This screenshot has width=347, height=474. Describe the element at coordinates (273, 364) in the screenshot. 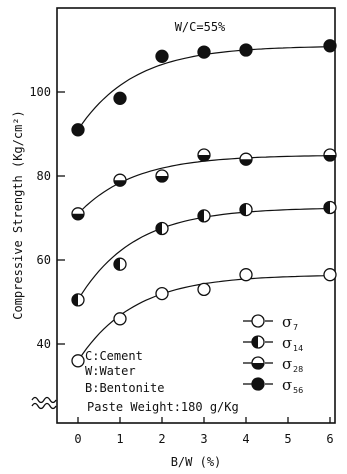

I see `legend-item-sigma-28: σ 28` at that location.